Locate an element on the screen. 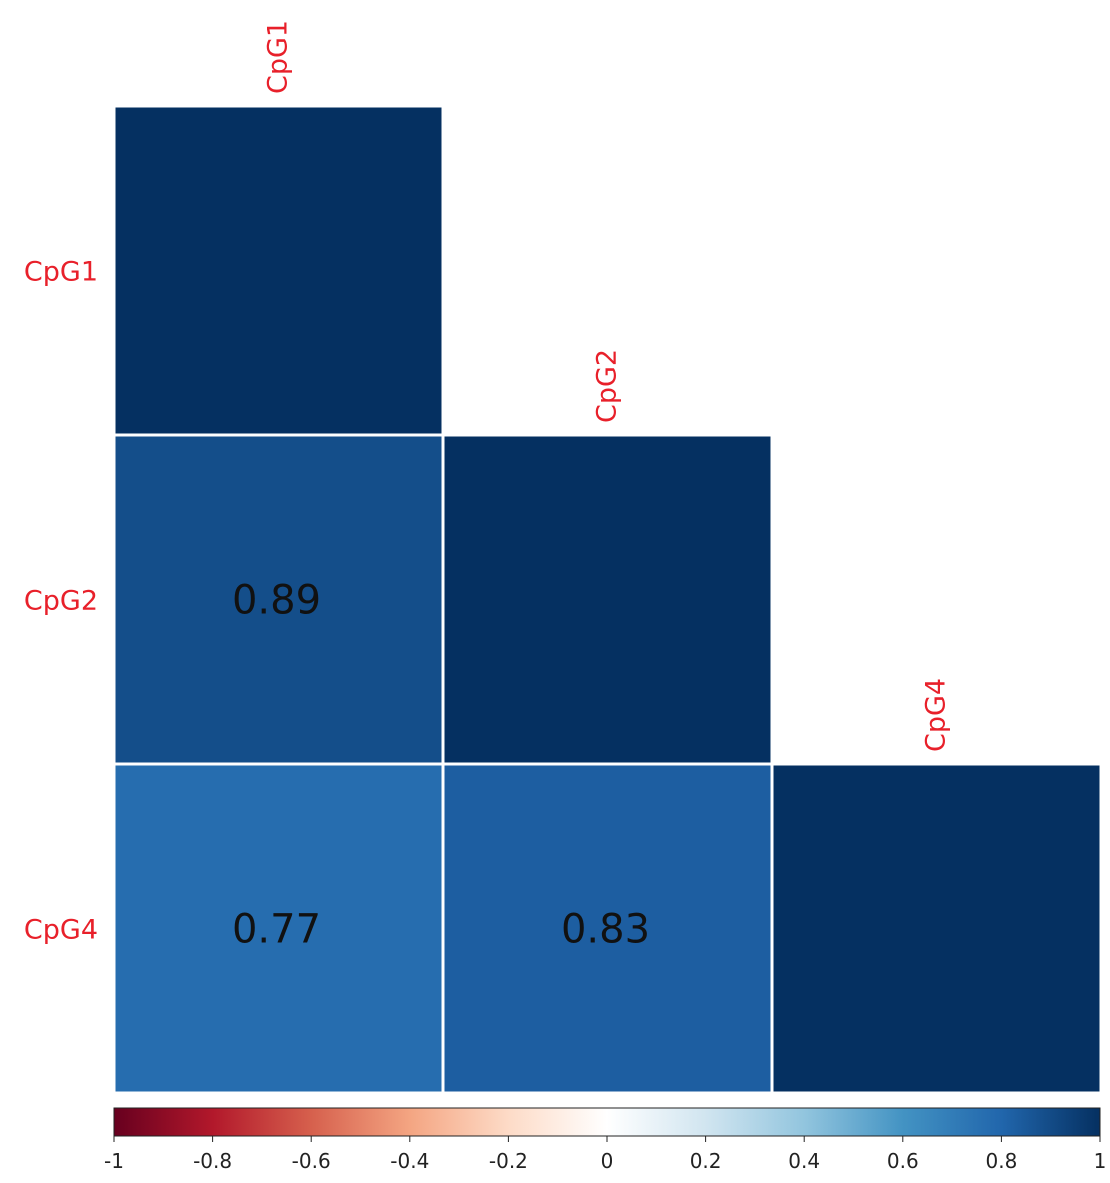 Image resolution: width=1110 pixels, height=1183 pixels. row-label-CpG2: CpG2 is located at coordinates (61, 601).